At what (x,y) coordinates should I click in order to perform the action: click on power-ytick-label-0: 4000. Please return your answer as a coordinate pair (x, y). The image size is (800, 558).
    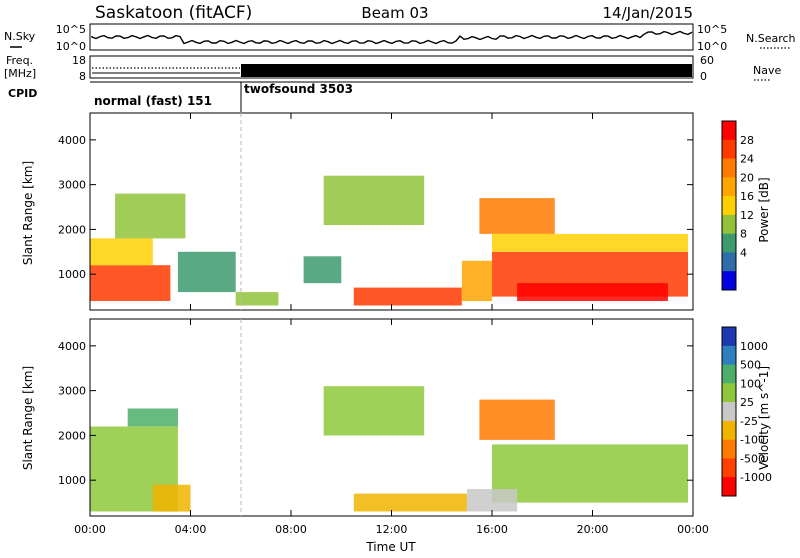
    Looking at the image, I should click on (72, 140).